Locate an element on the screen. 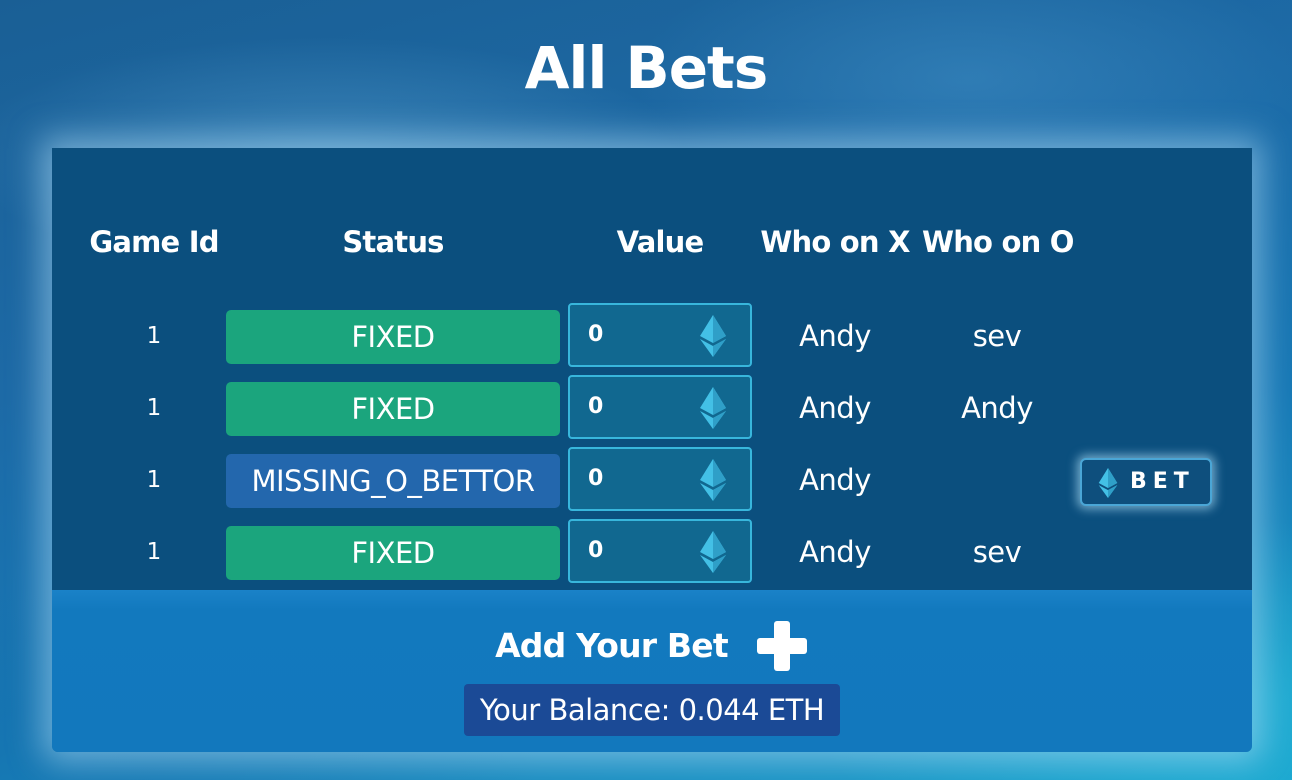 The height and width of the screenshot is (780, 1292). table-row: 1 MISSING_O_BETTOR Andy is located at coordinates (652, 479).